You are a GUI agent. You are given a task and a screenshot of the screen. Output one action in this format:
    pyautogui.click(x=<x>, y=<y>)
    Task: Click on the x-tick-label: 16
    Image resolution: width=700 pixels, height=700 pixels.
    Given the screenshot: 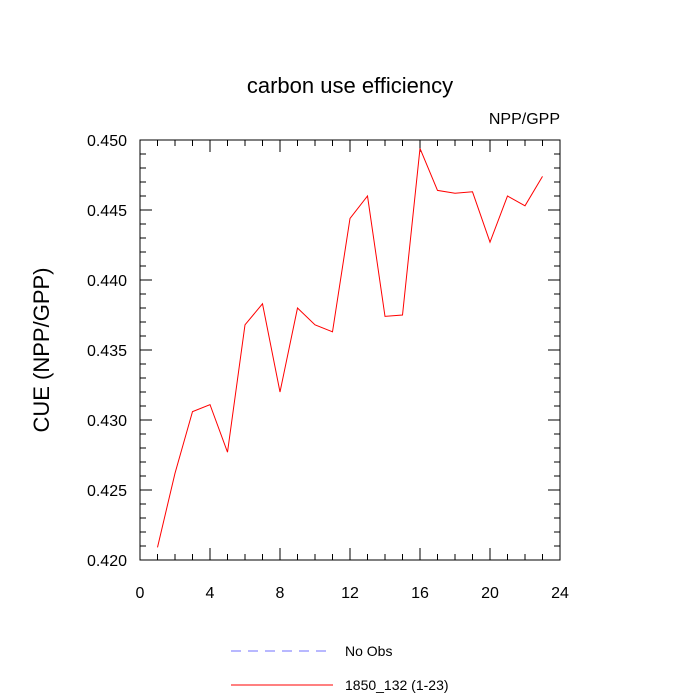 What is the action you would take?
    pyautogui.click(x=420, y=593)
    